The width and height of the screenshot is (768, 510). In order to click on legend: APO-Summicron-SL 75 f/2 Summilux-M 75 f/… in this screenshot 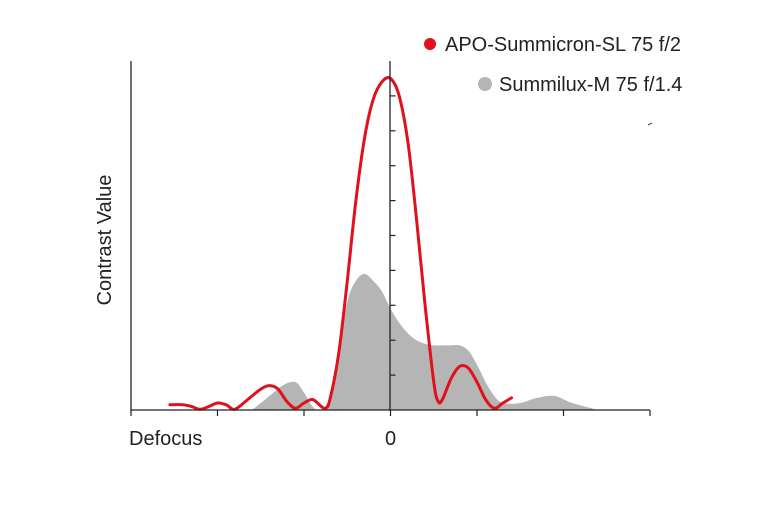, I will do `click(553, 65)`.